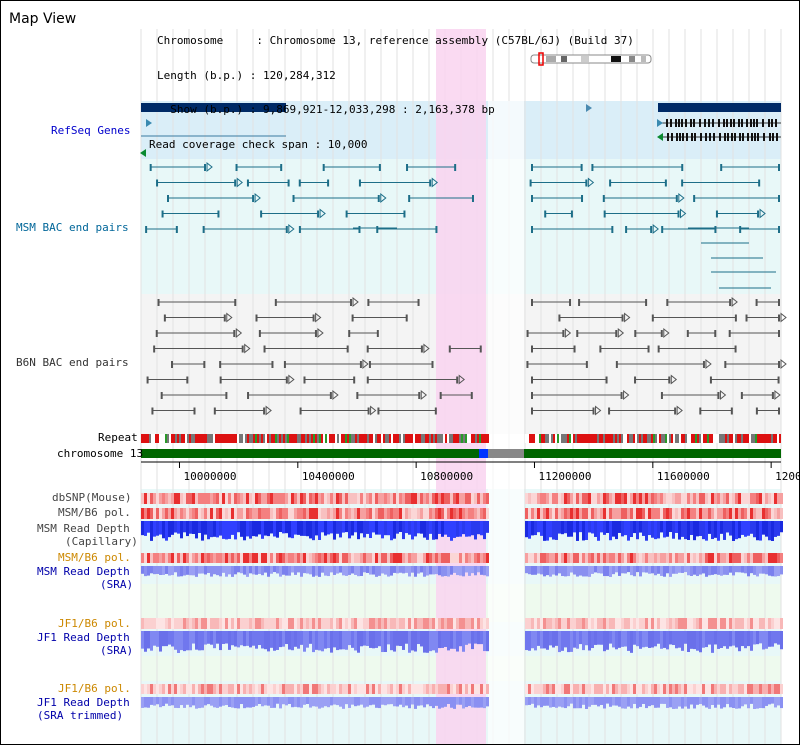  I want to click on msm-bac-end, so click(346, 214).